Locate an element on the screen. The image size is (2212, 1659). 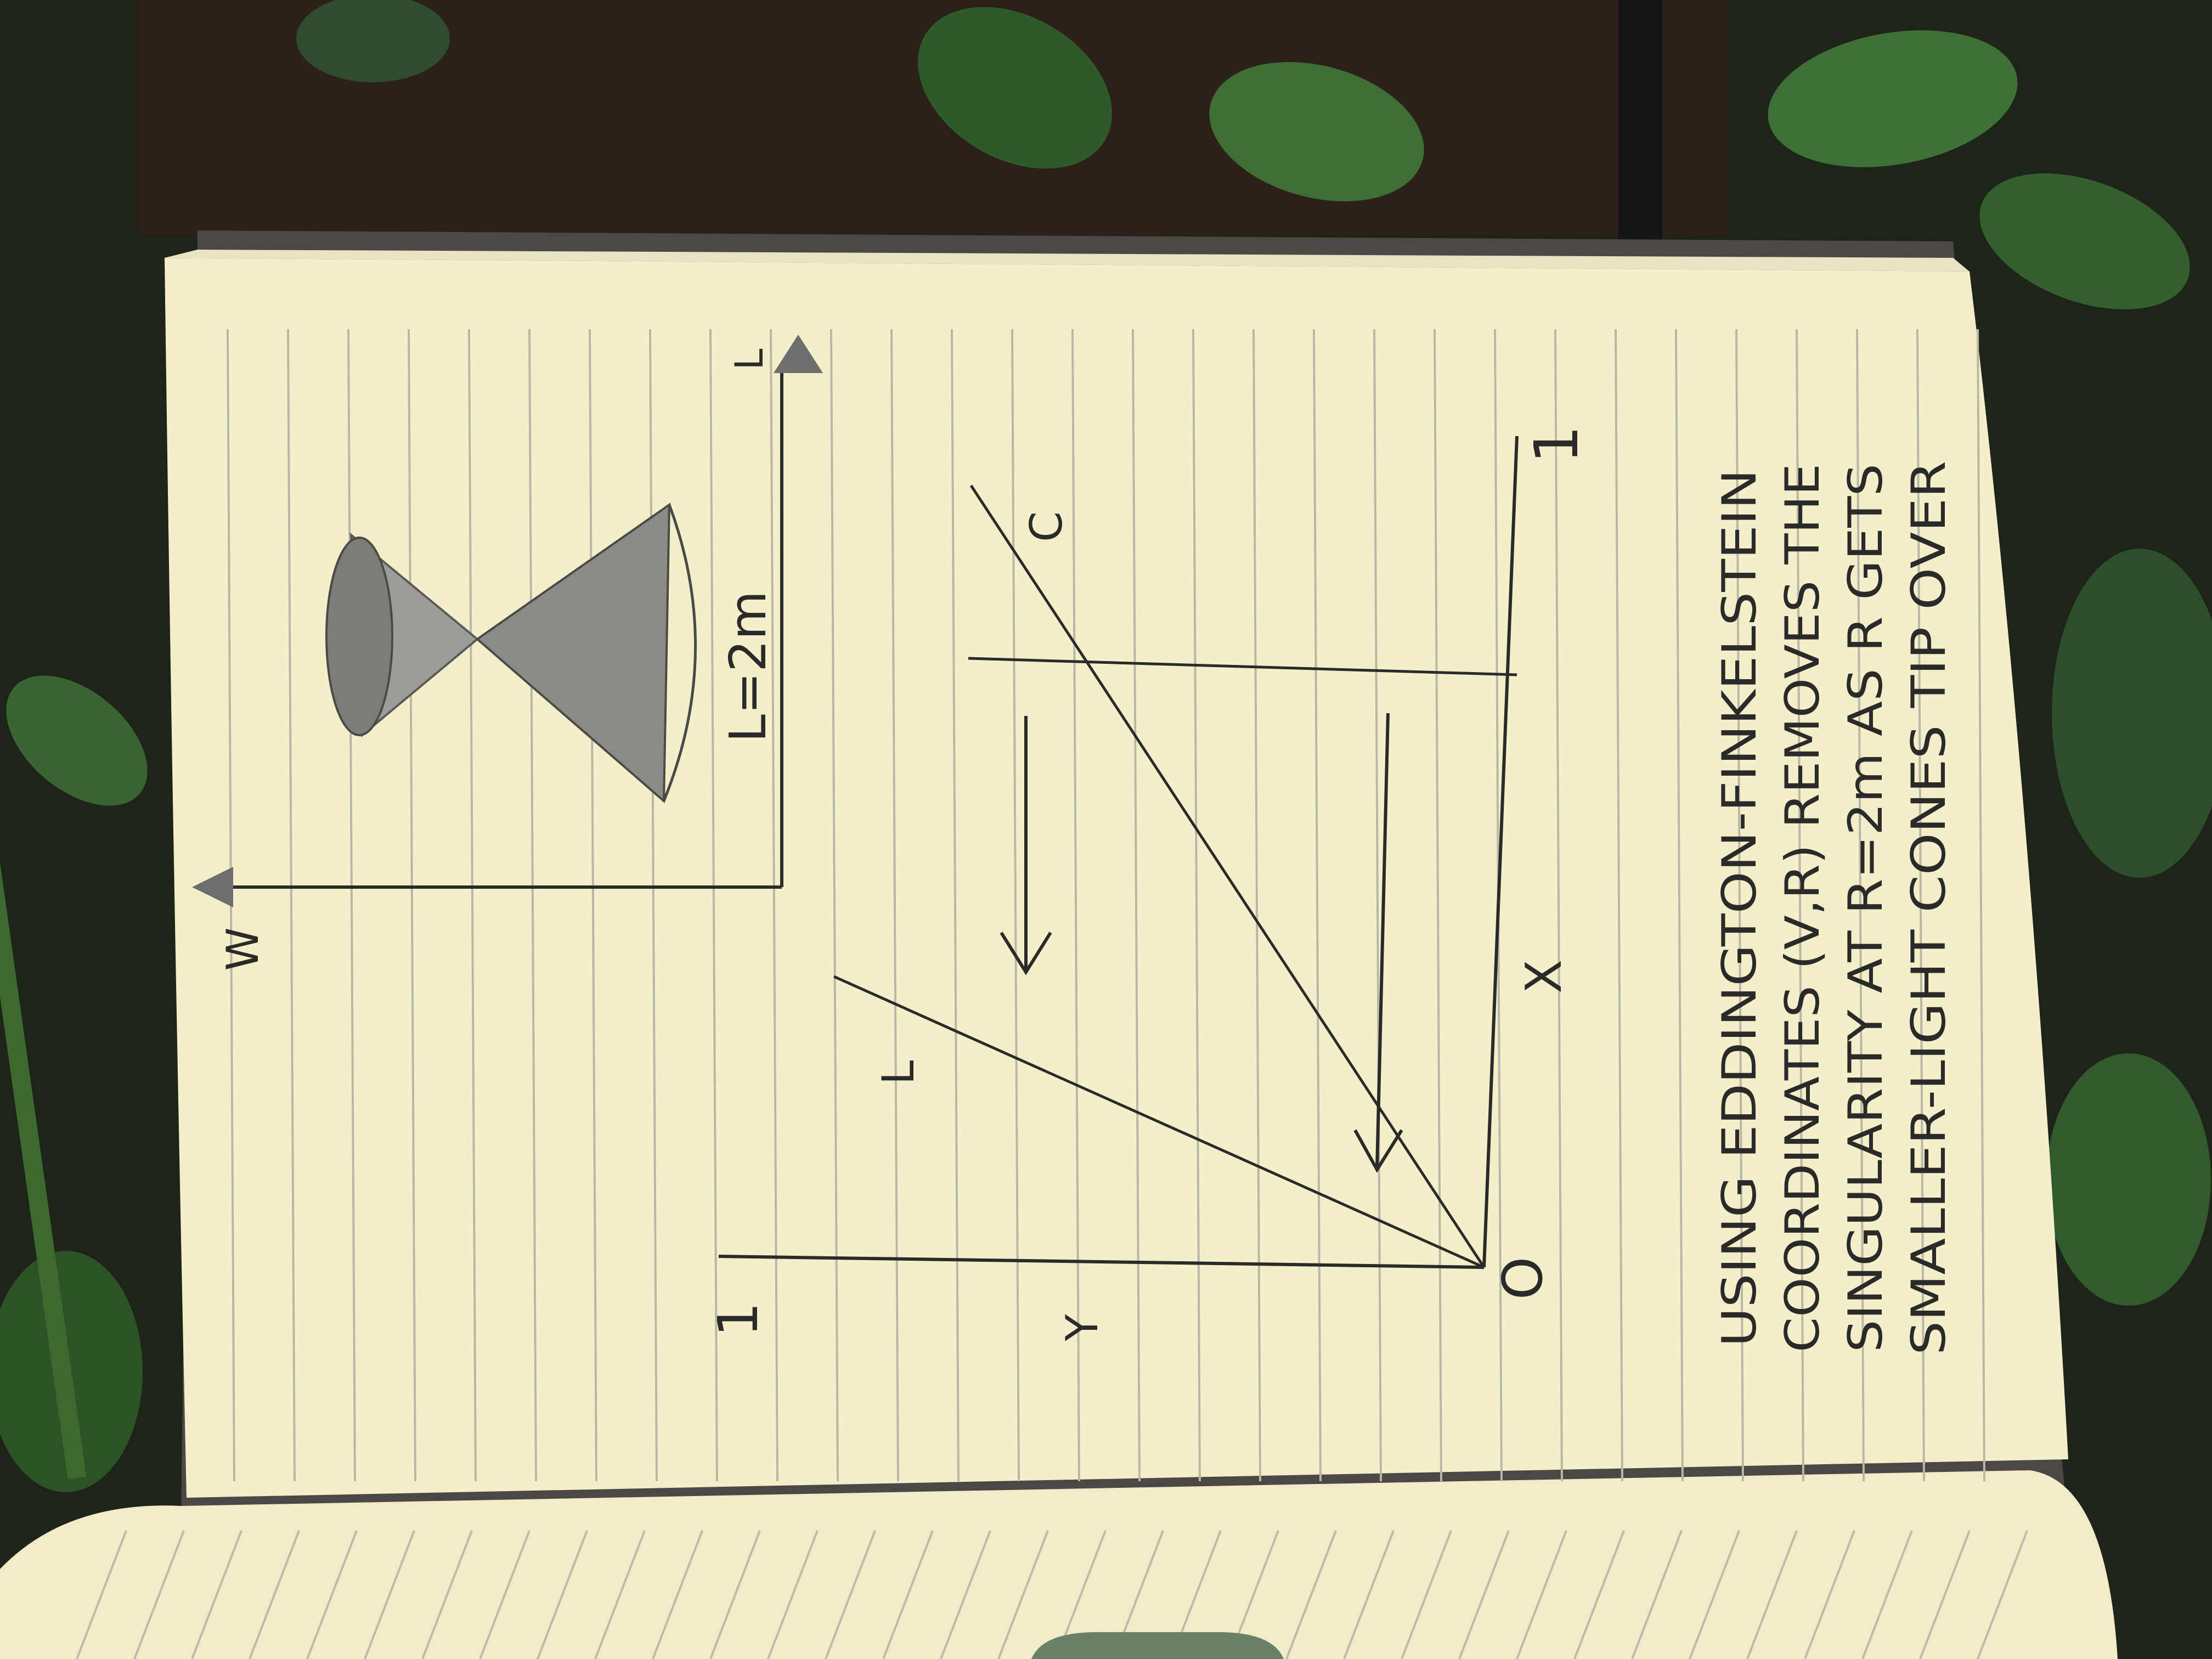
line-l-label: L is located at coordinates (899, 1072).